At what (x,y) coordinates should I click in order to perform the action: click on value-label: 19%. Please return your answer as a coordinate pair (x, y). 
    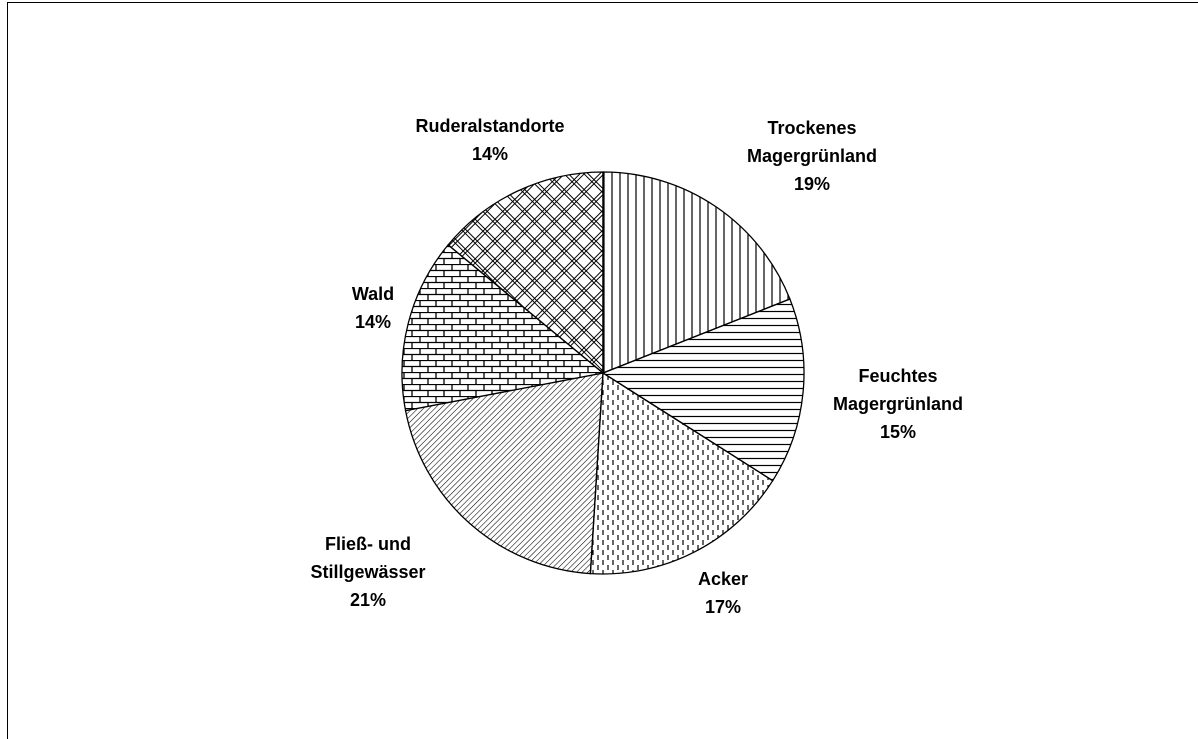
    Looking at the image, I should click on (812, 184).